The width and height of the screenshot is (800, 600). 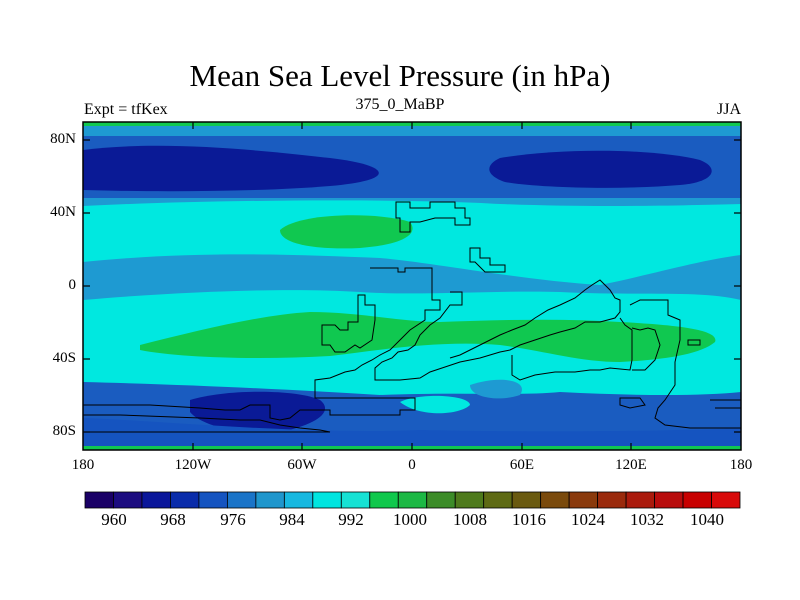 What do you see at coordinates (400, 75) in the screenshot?
I see `map-title: Mean Sea Level Pressure (in hPa)` at bounding box center [400, 75].